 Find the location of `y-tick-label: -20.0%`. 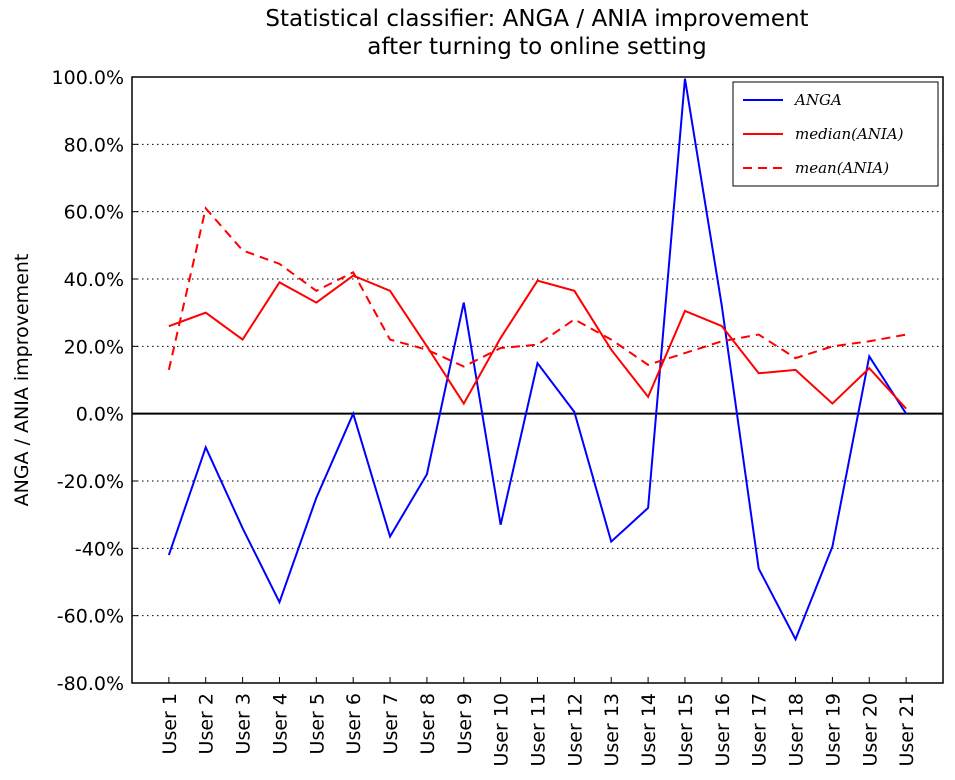

y-tick-label: -20.0% is located at coordinates (90, 482).